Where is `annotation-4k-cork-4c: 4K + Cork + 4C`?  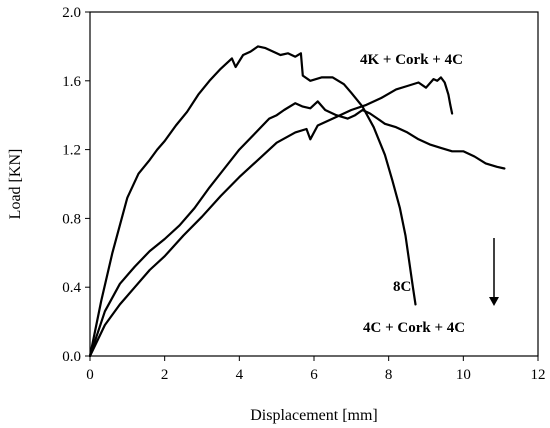
annotation-4k-cork-4c: 4K + Cork + 4C is located at coordinates (411, 60).